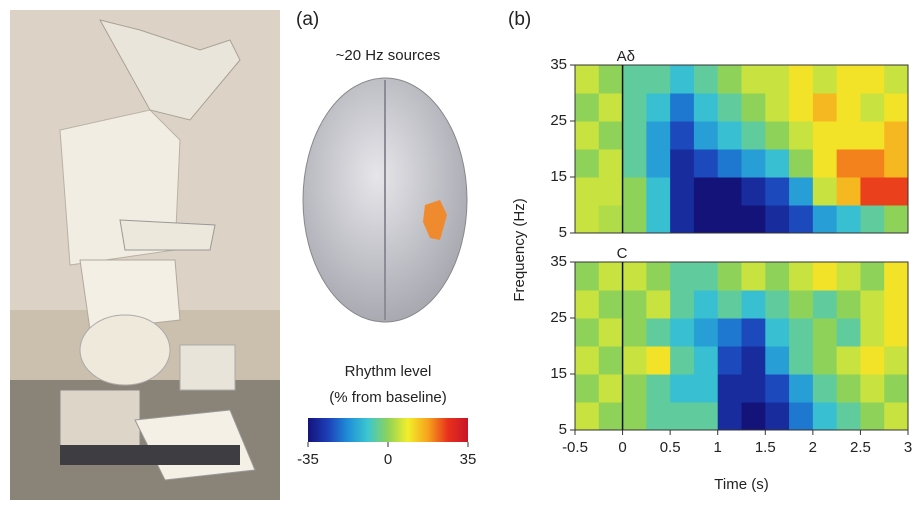 This screenshot has height=510, width=915. I want to click on colorbar, so click(388, 430).